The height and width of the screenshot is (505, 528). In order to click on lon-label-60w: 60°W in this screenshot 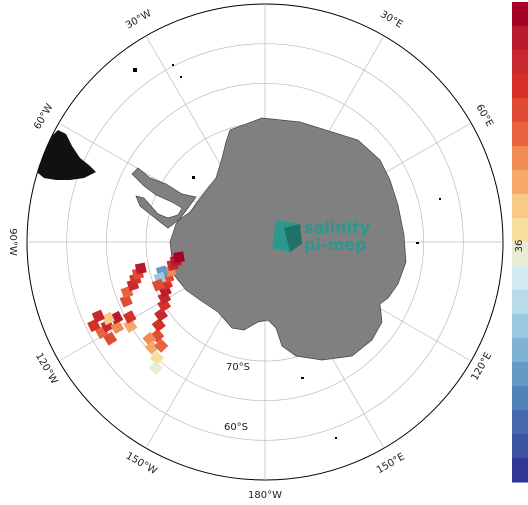, I will do `click(43, 117)`.